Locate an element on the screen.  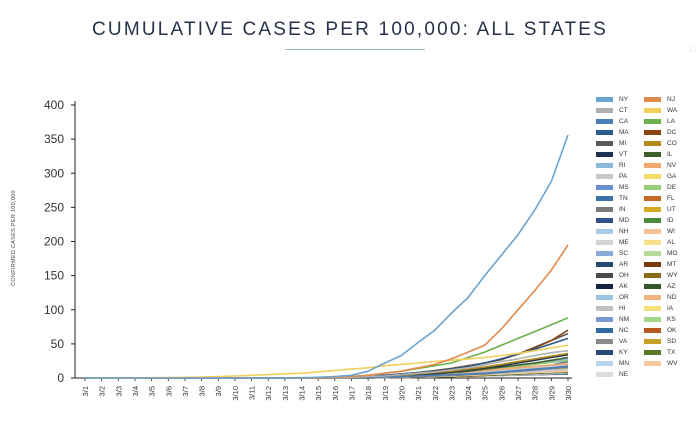
x-tick-label: 3/30 is located at coordinates (568, 393).